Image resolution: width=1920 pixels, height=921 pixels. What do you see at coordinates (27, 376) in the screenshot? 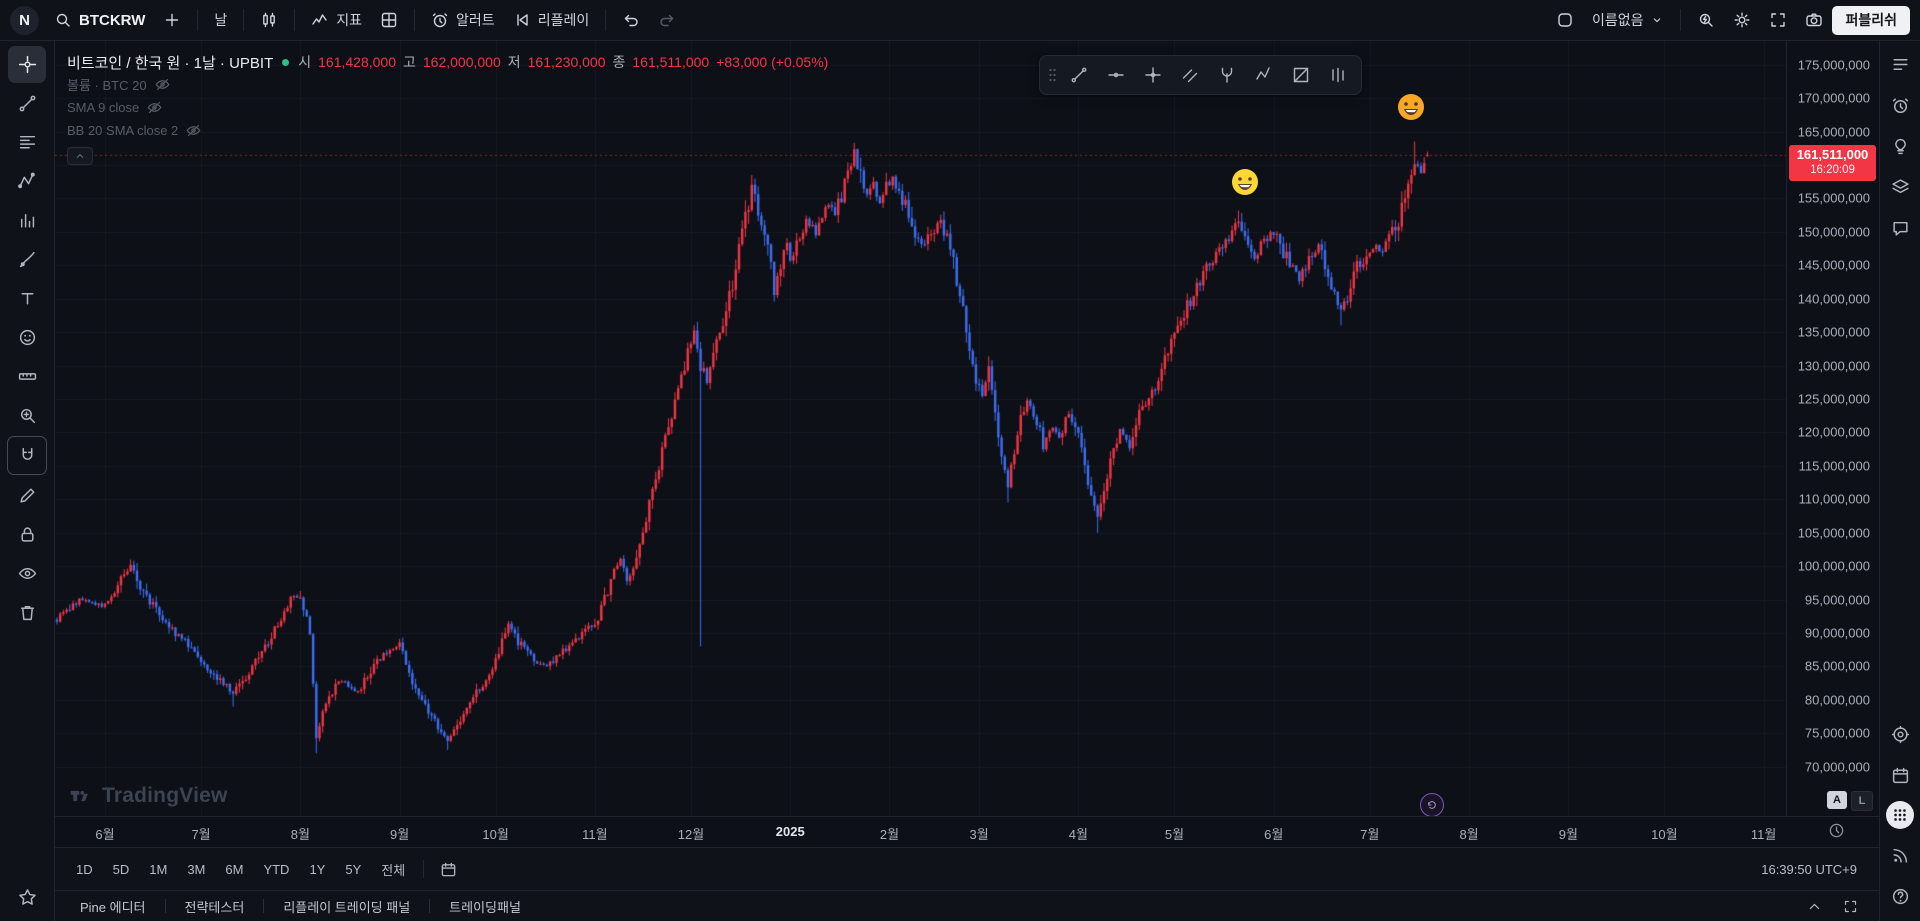
I see `tool-measure` at bounding box center [27, 376].